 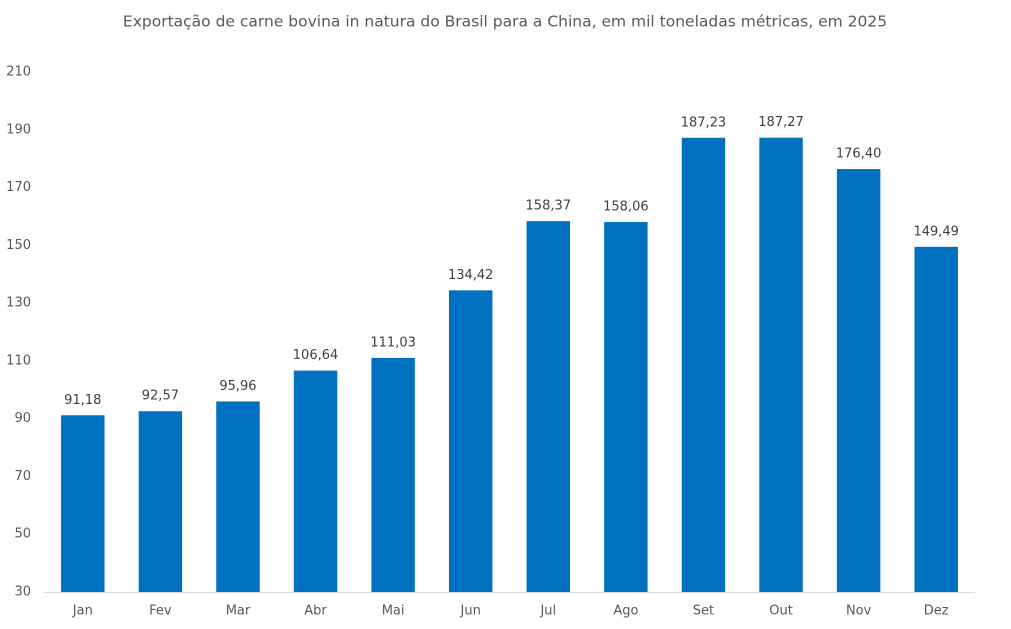 I want to click on y-tick-label: 130, so click(x=18, y=303).